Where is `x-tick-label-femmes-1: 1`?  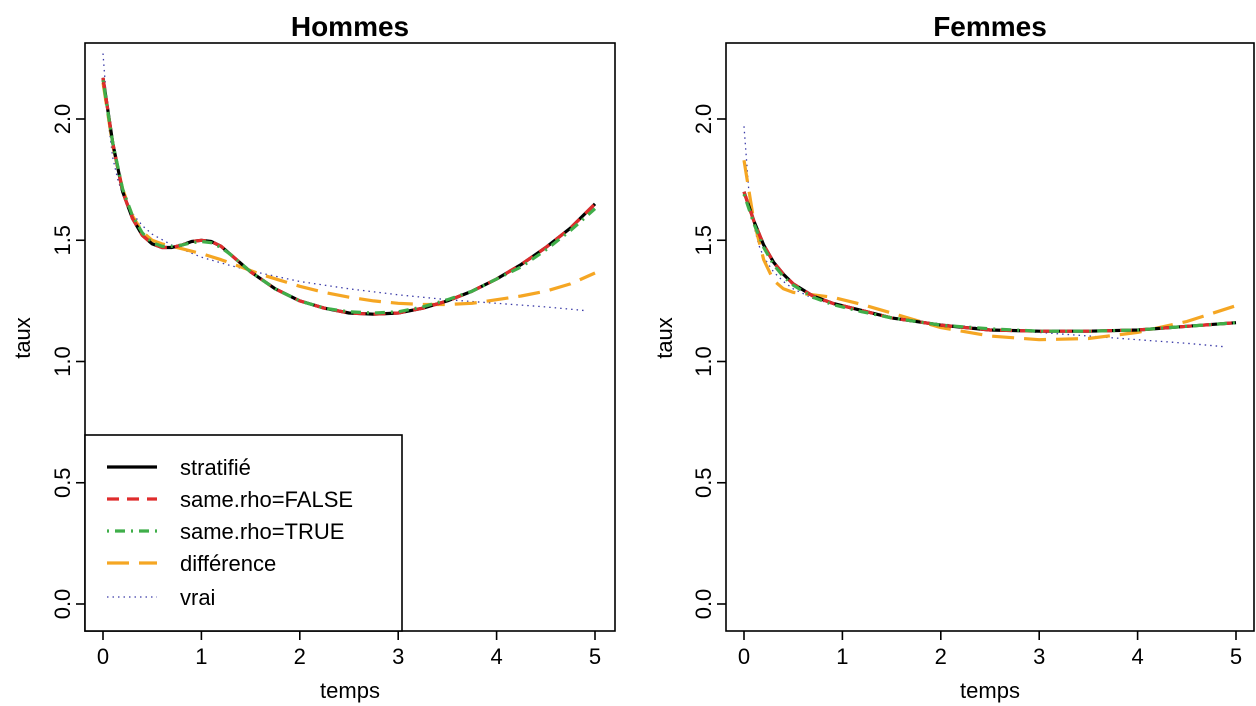 x-tick-label-femmes-1: 1 is located at coordinates (842, 656).